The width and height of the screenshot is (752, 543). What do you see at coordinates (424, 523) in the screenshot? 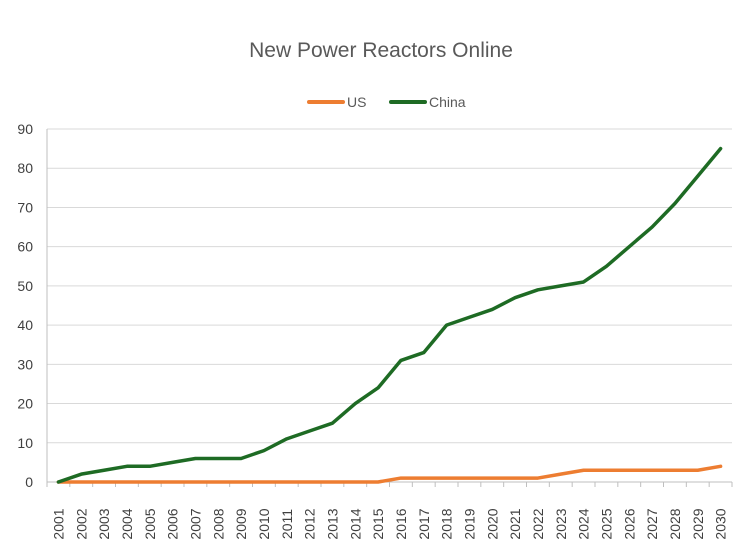
I see `x-tick-label: 2017` at bounding box center [424, 523].